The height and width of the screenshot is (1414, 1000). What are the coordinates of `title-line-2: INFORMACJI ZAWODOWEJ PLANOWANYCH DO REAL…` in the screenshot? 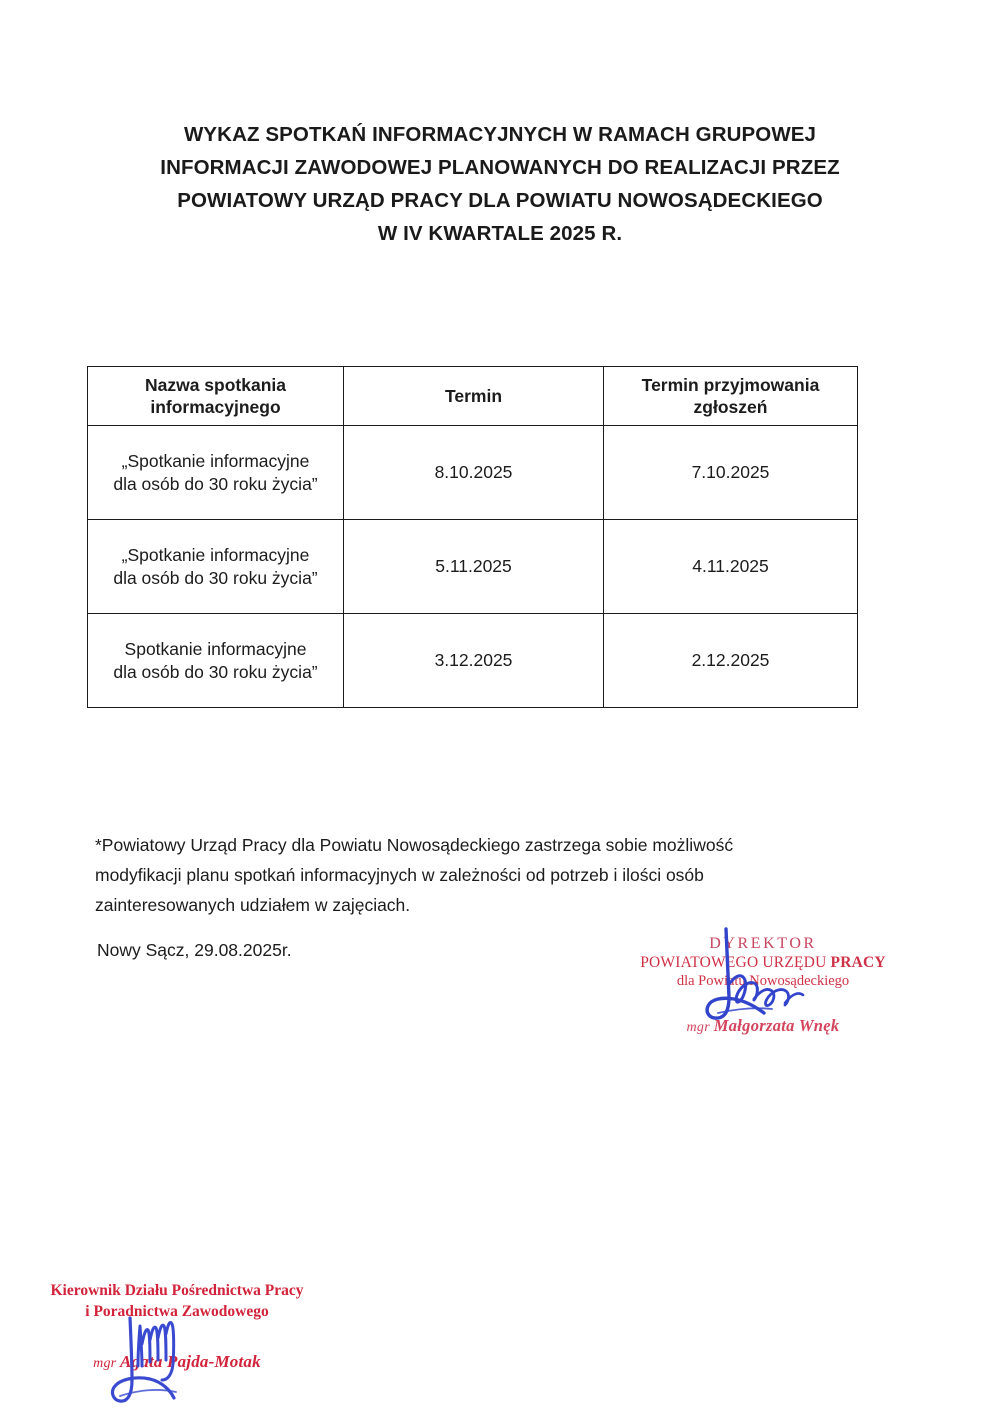 It's located at (500, 167).